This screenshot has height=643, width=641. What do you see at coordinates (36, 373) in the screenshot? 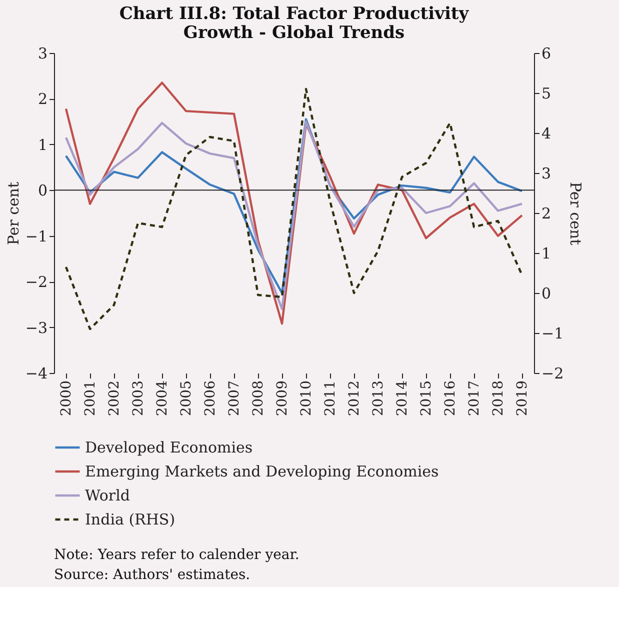
I see `y-tick-label: −4` at bounding box center [36, 373].